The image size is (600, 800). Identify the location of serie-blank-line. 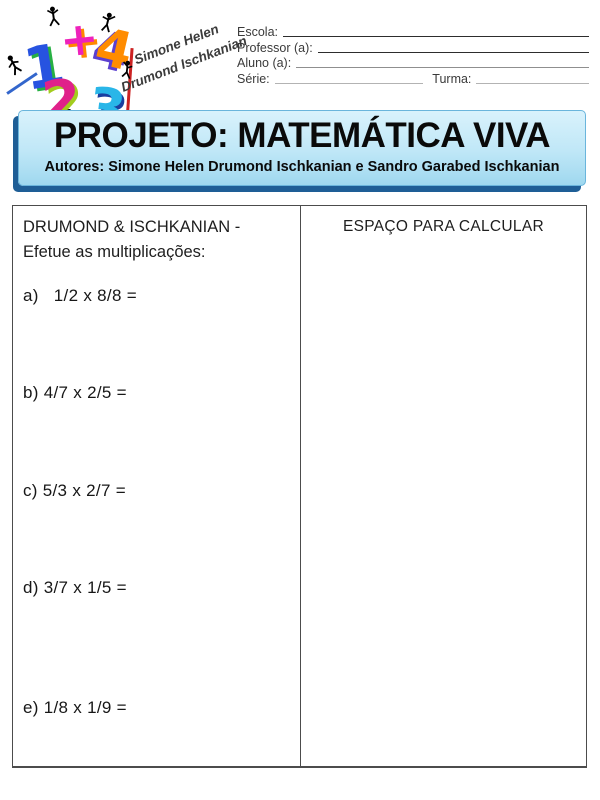
(349, 83).